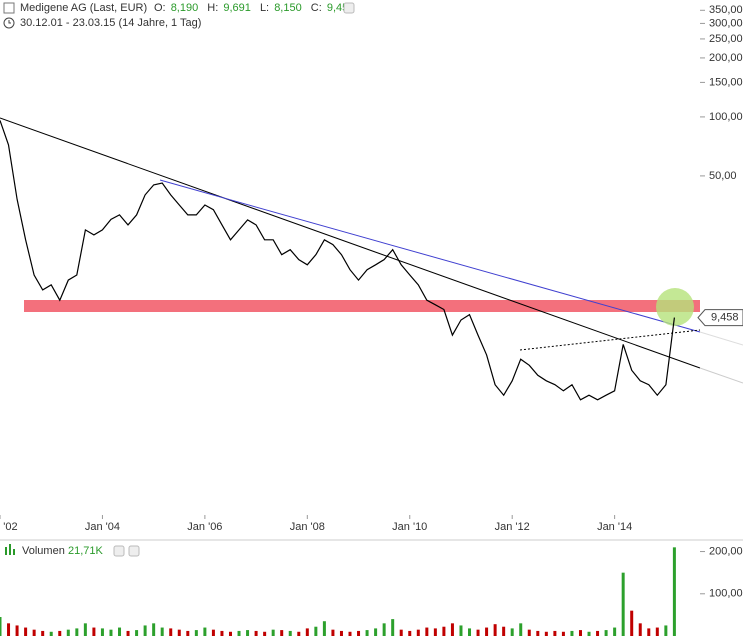  I want to click on clock-hands, so click(9, 22).